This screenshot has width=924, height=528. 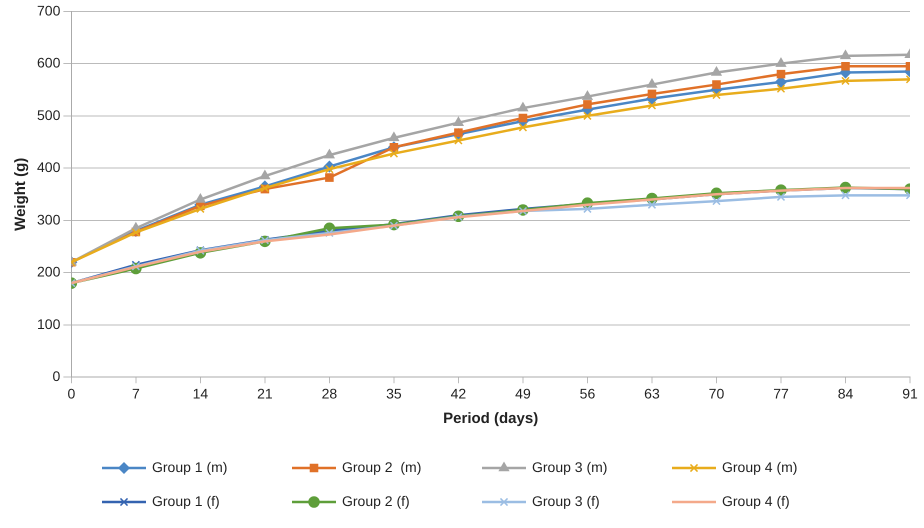 I want to click on x-tick-label: 49, so click(x=523, y=393).